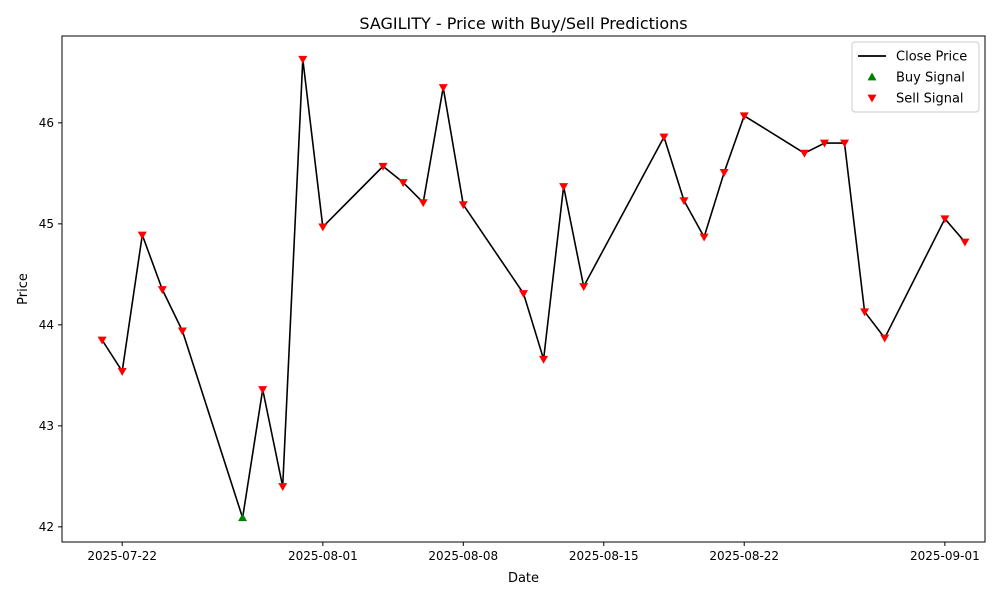 The width and height of the screenshot is (1000, 600). Describe the element at coordinates (463, 556) in the screenshot. I see `x-tick-label: 2025-08-08` at that location.